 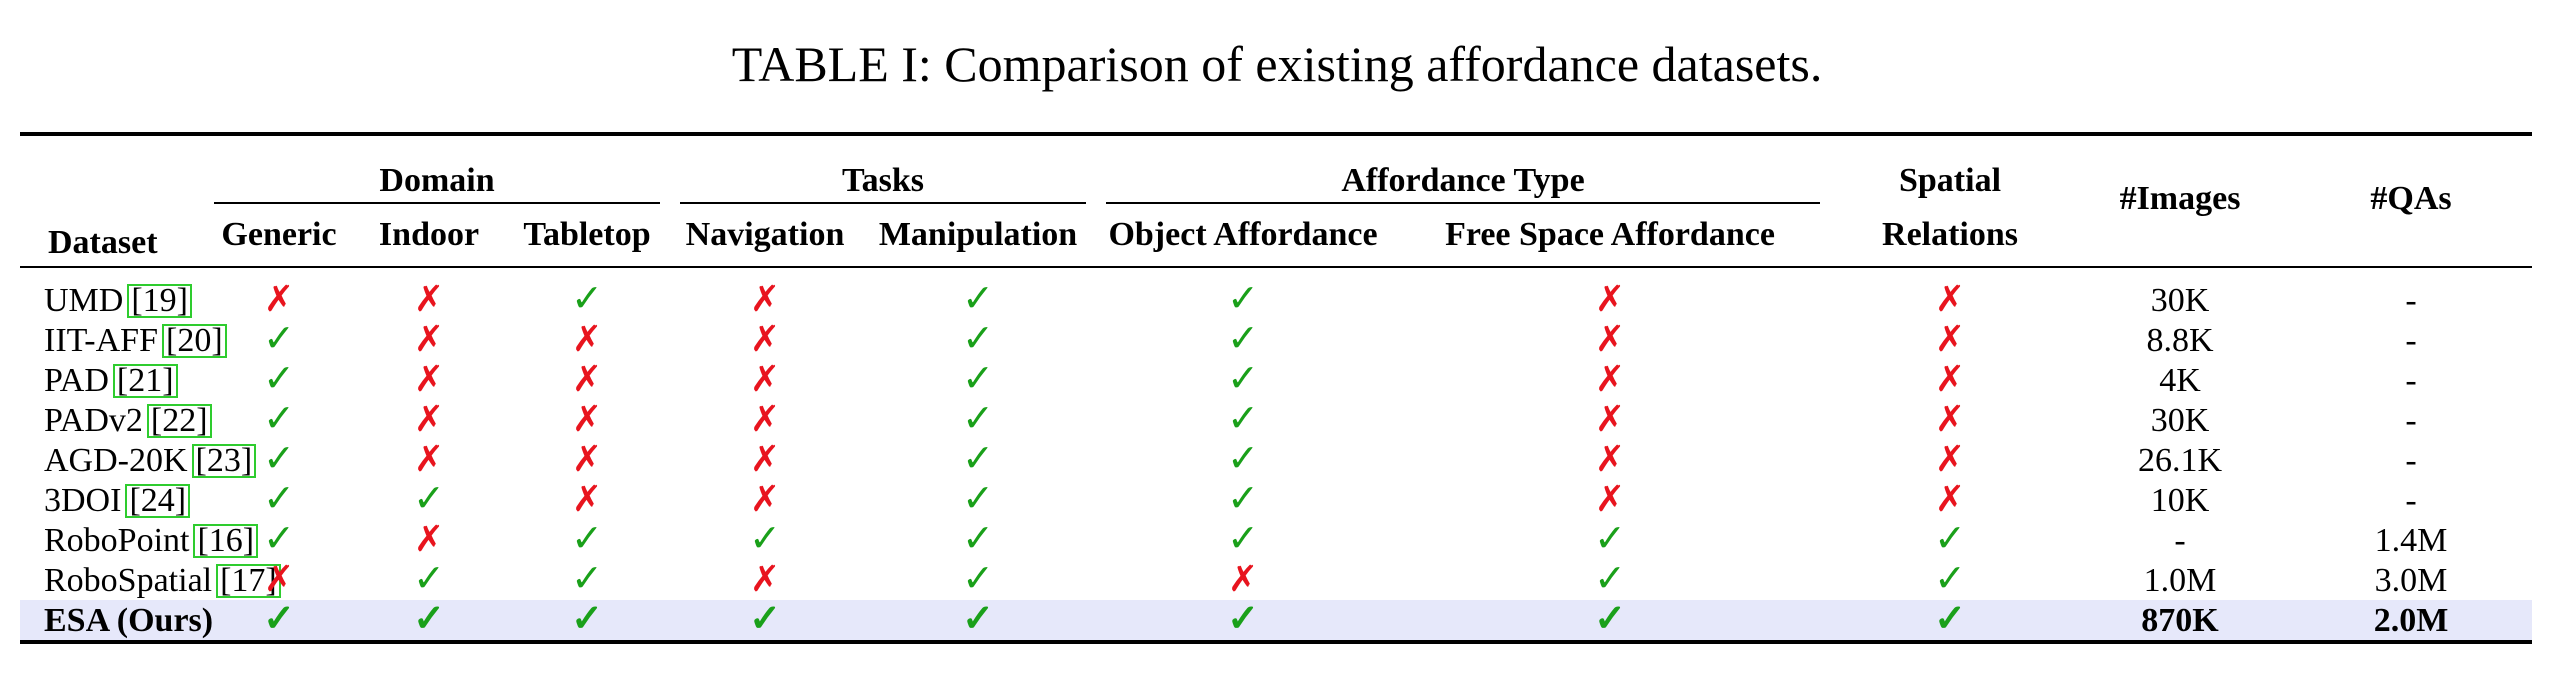 I want to click on header-images: #Images, so click(x=2180, y=198).